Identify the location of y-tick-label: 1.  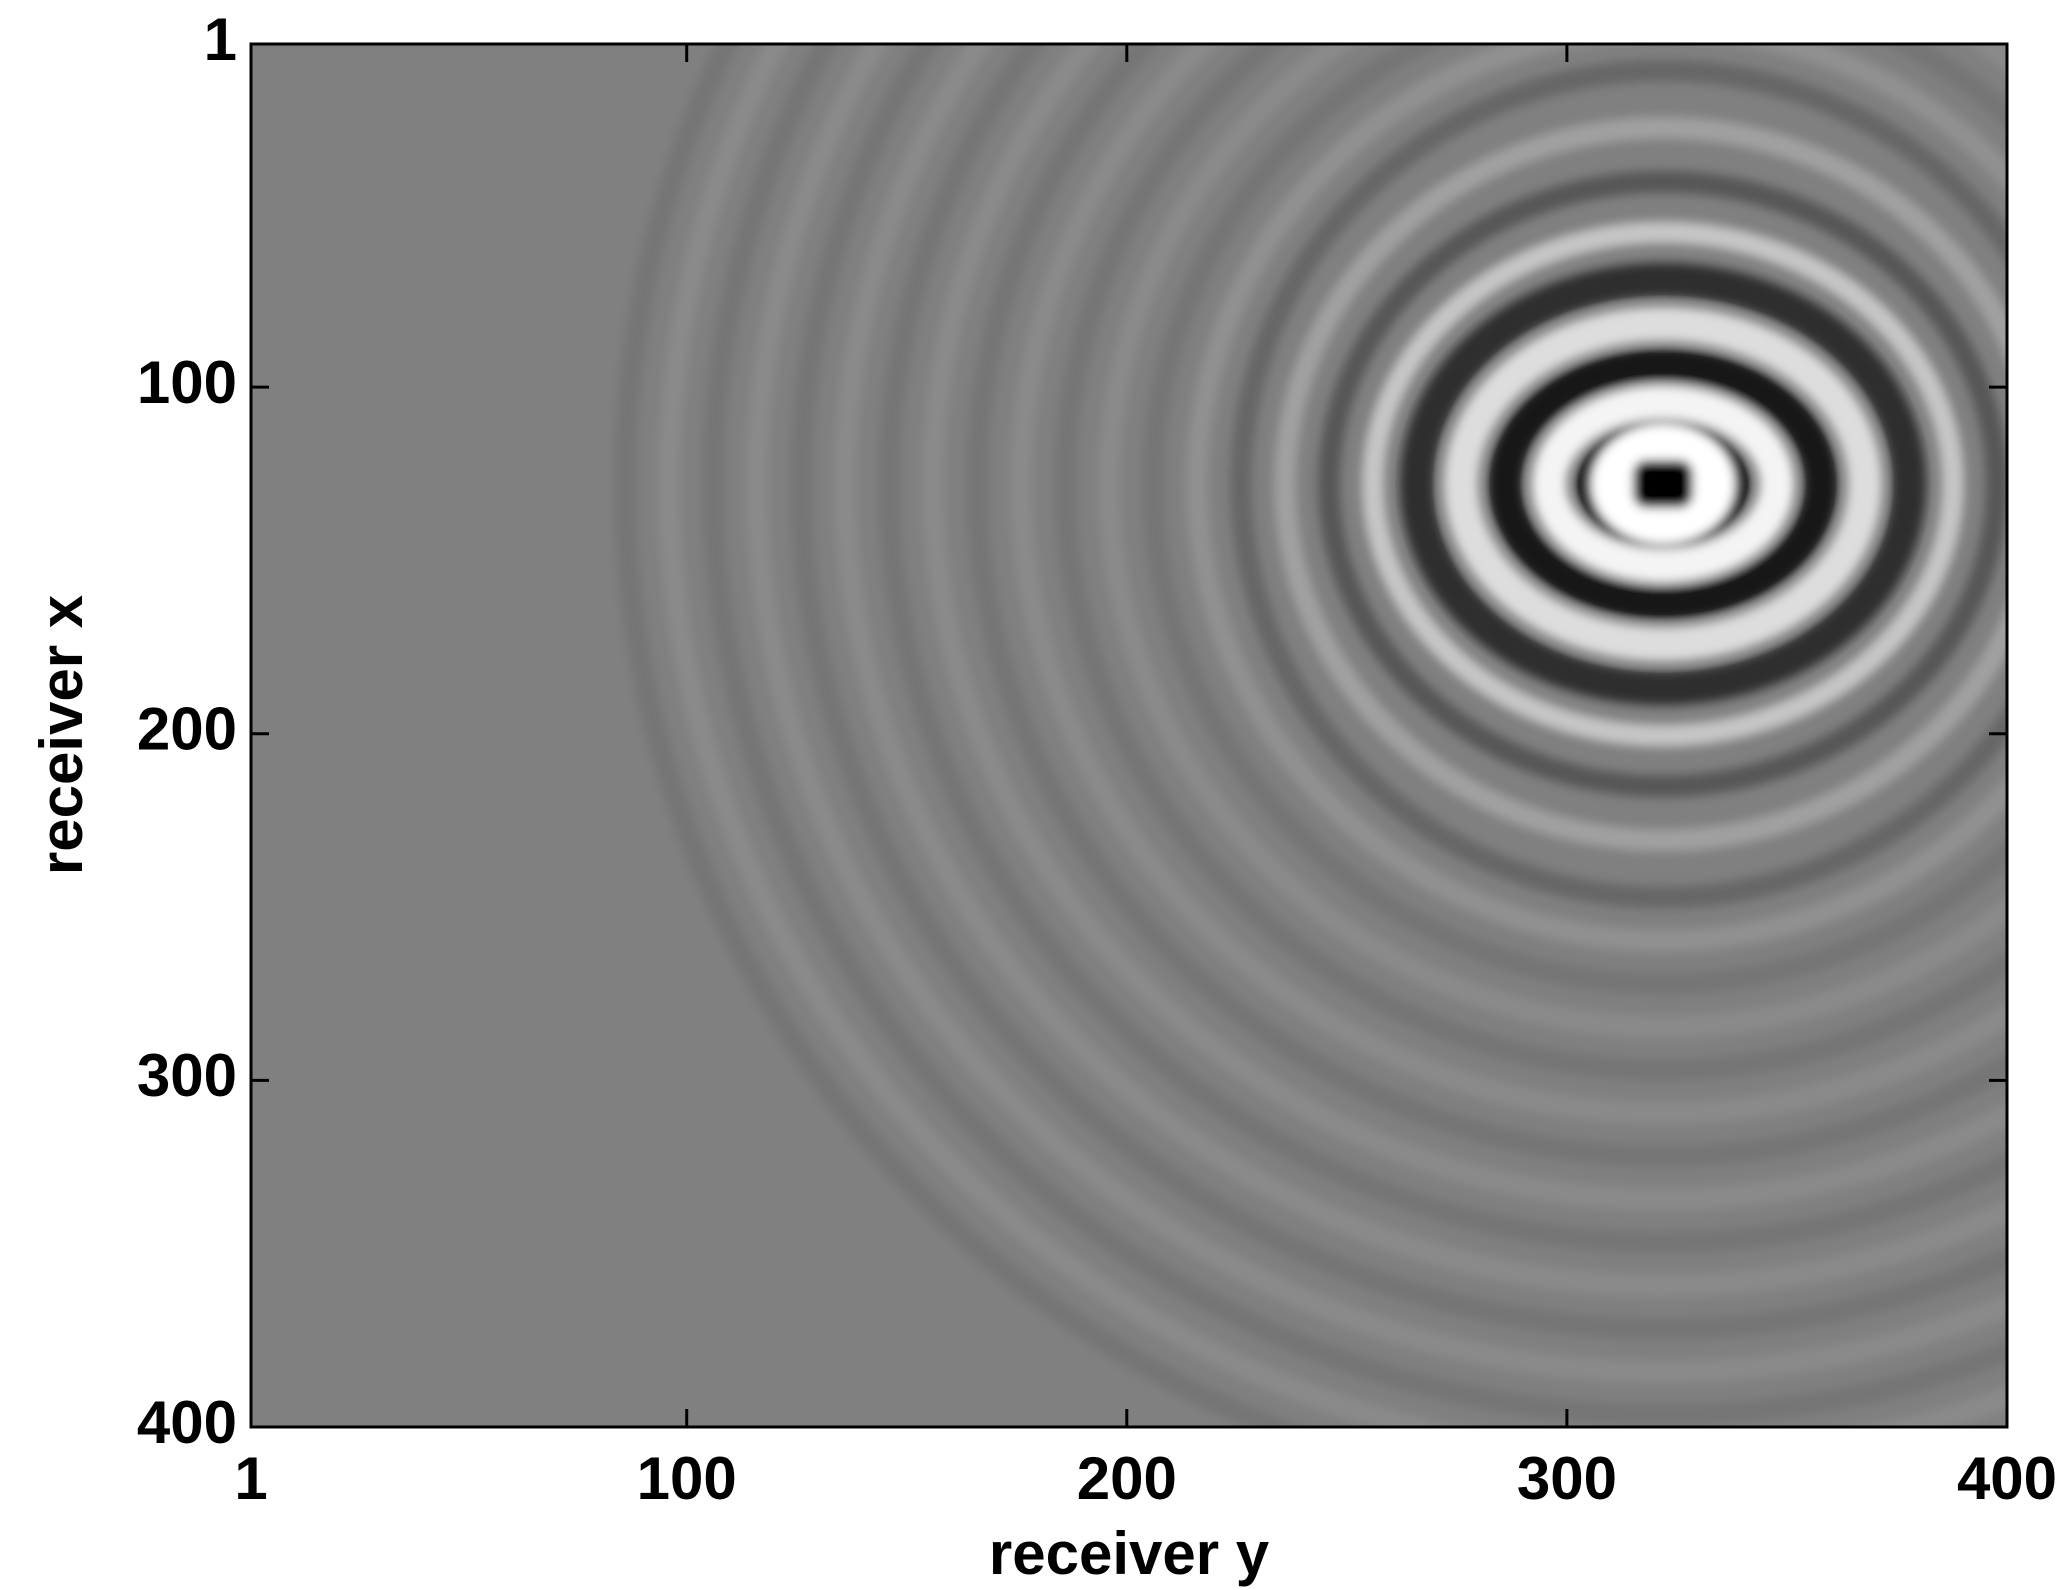
(220, 39).